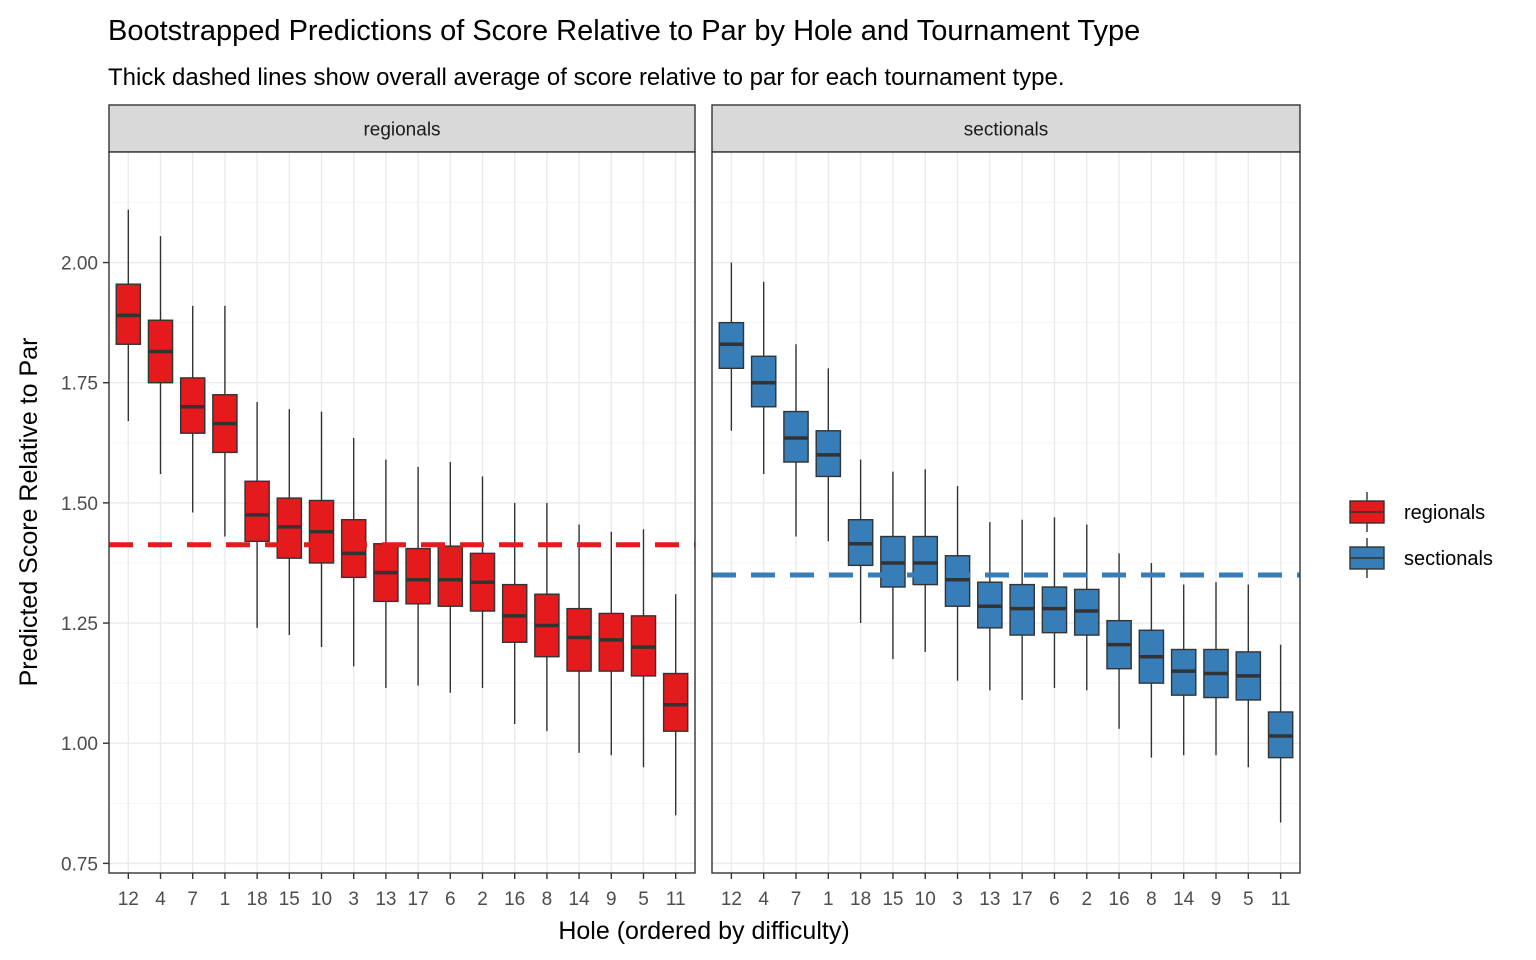 The width and height of the screenshot is (1536, 960). What do you see at coordinates (703, 931) in the screenshot?
I see `x-axis-title: Hole (ordered by difficulty)` at bounding box center [703, 931].